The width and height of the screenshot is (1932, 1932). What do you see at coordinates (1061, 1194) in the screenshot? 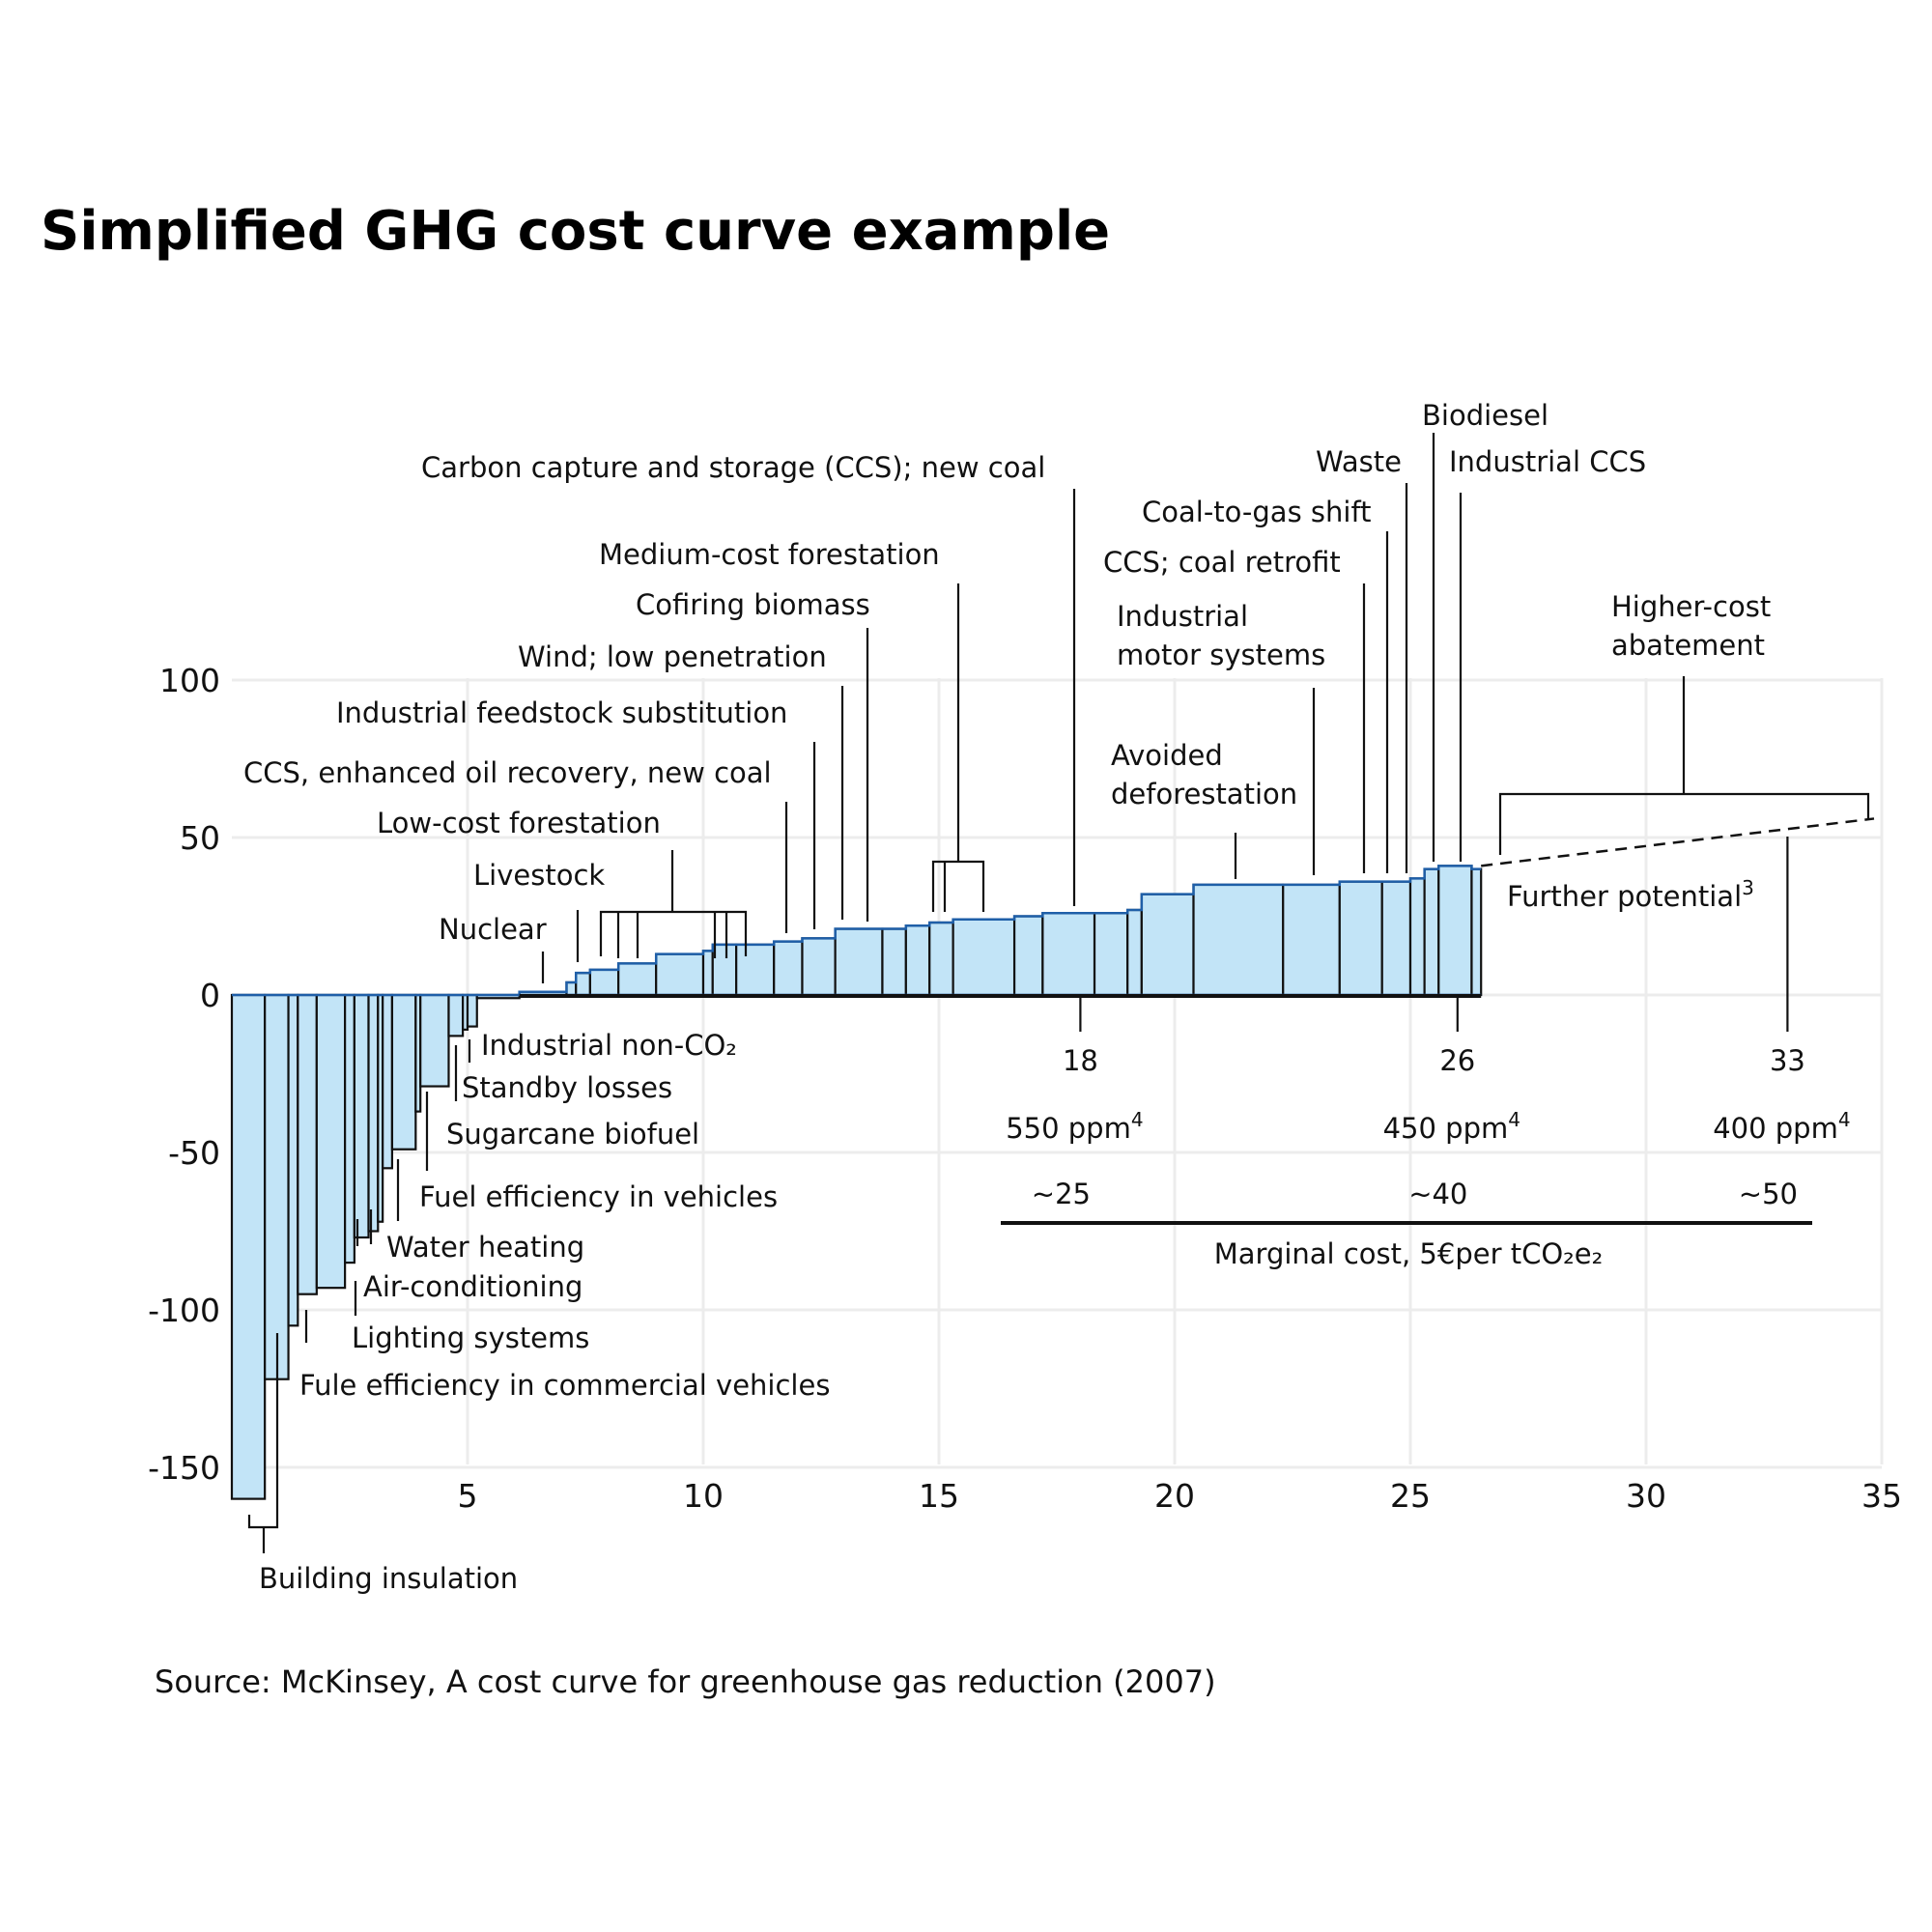
I see `scenario-cost-label: ~25` at bounding box center [1061, 1194].